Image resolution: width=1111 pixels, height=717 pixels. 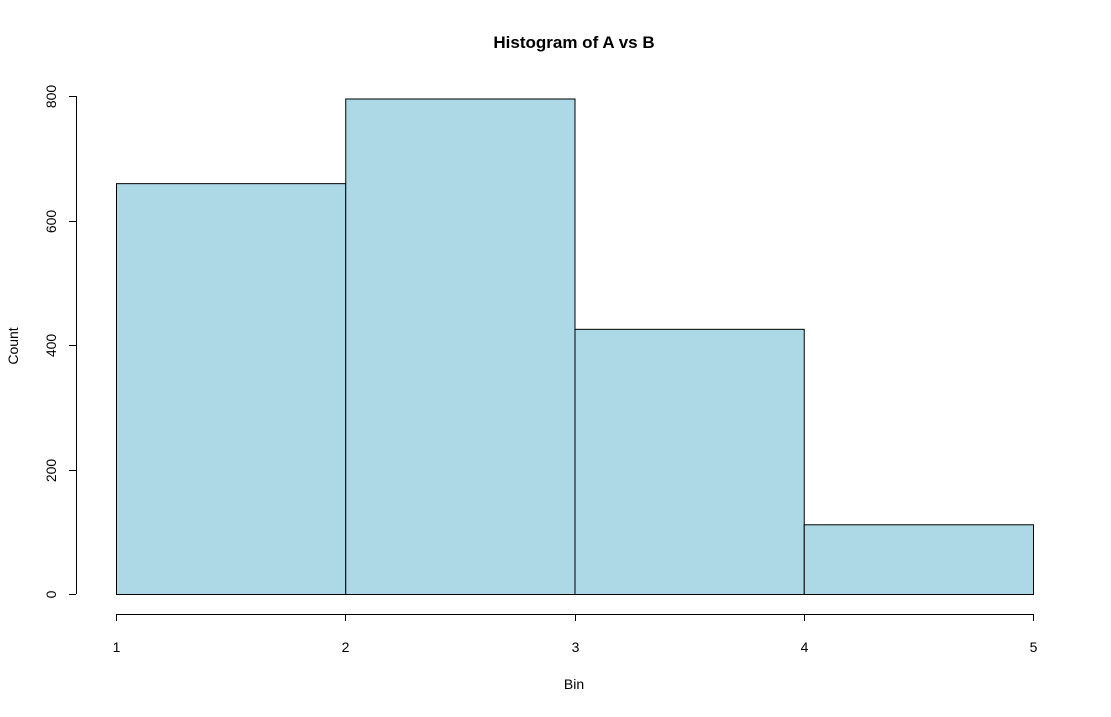 I want to click on x-axis-label: Bin, so click(x=574, y=684).